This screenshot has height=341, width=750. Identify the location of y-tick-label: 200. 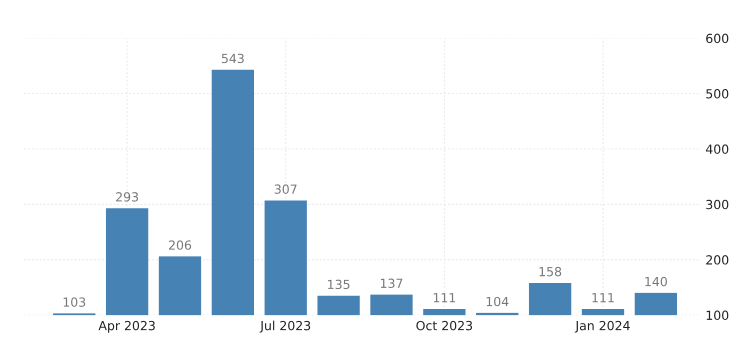
(717, 260).